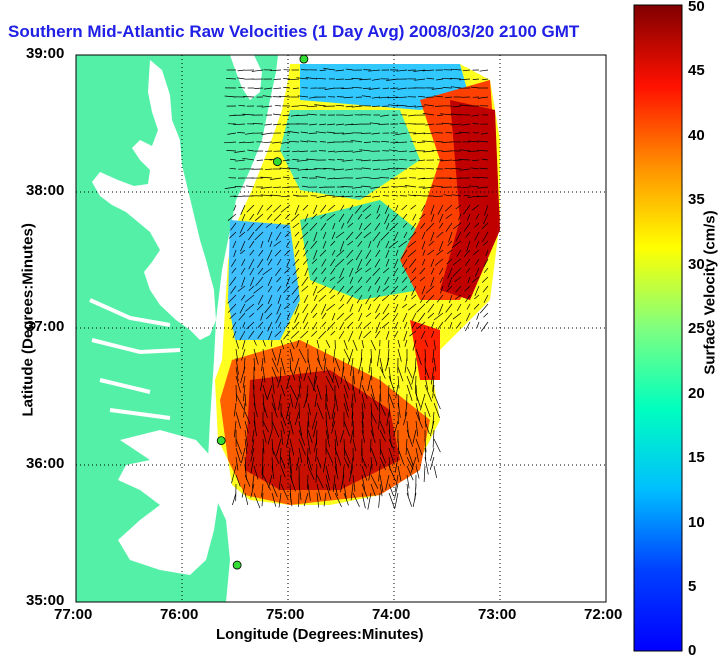 The image size is (724, 659). Describe the element at coordinates (320, 634) in the screenshot. I see `x-axis-label: Longitude (Degrees:Minutes)` at that location.